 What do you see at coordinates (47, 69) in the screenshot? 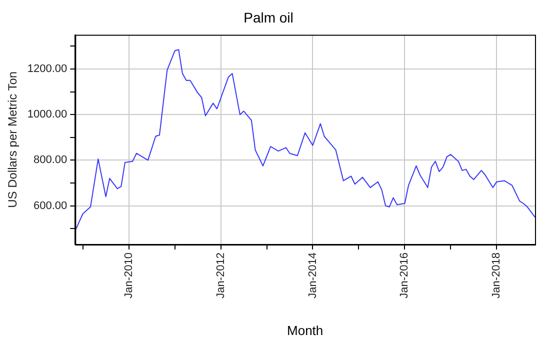
I see `y-tick-label: 1200.00` at bounding box center [47, 69].